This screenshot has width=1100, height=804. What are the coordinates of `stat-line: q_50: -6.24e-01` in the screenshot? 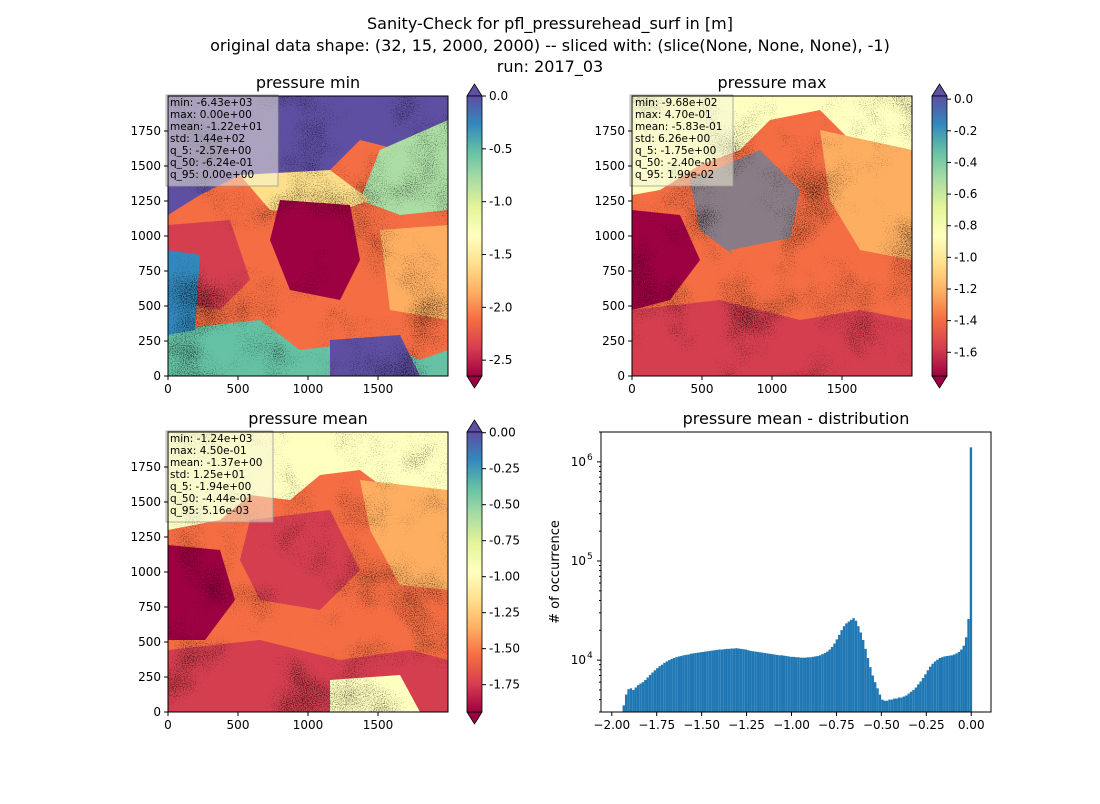 It's located at (211, 163).